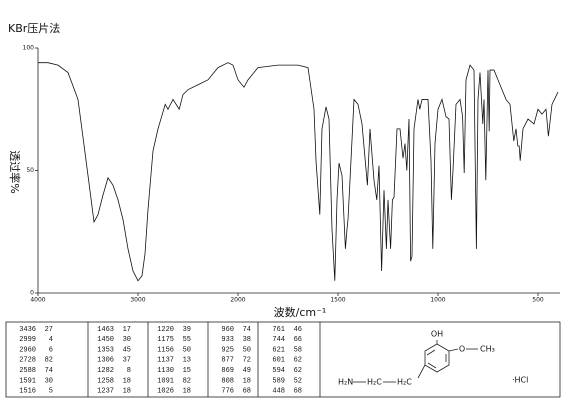 The width and height of the screenshot is (570, 411). Describe the element at coordinates (165, 392) in the screenshot. I see `wavenumber-cell: 1026` at that location.